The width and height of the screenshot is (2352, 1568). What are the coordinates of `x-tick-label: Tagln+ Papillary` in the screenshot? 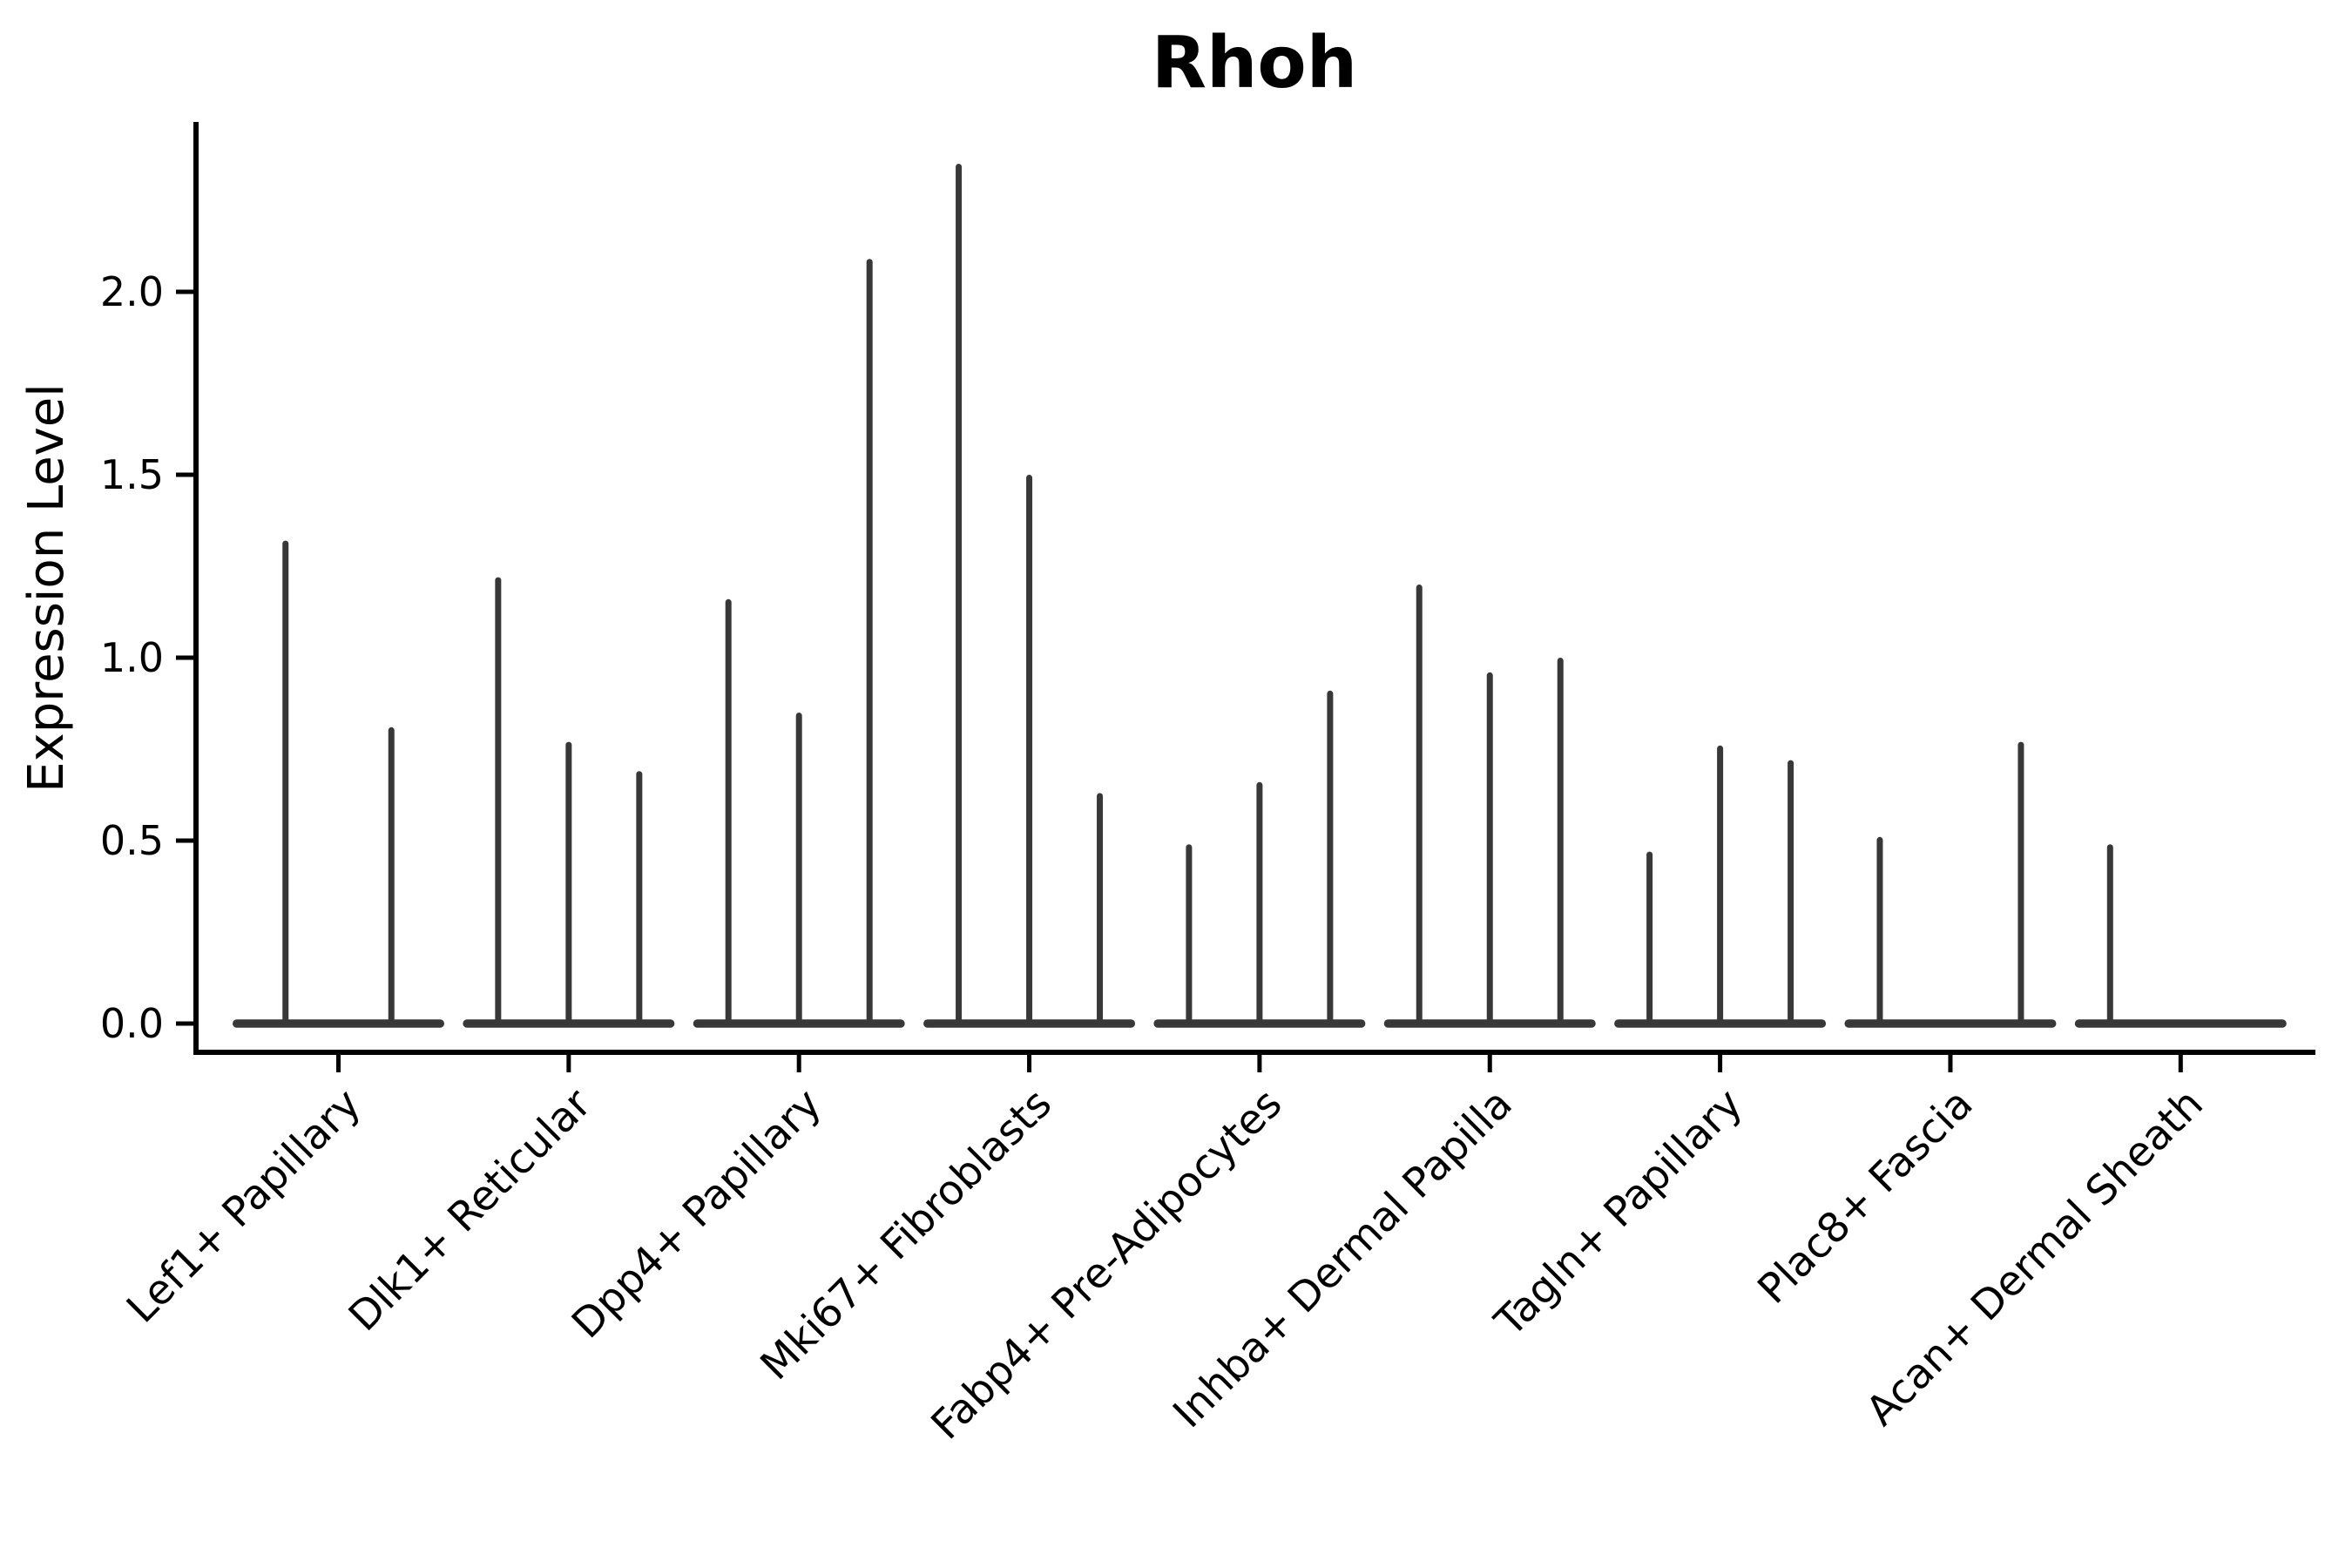 It's located at (1618, 1213).